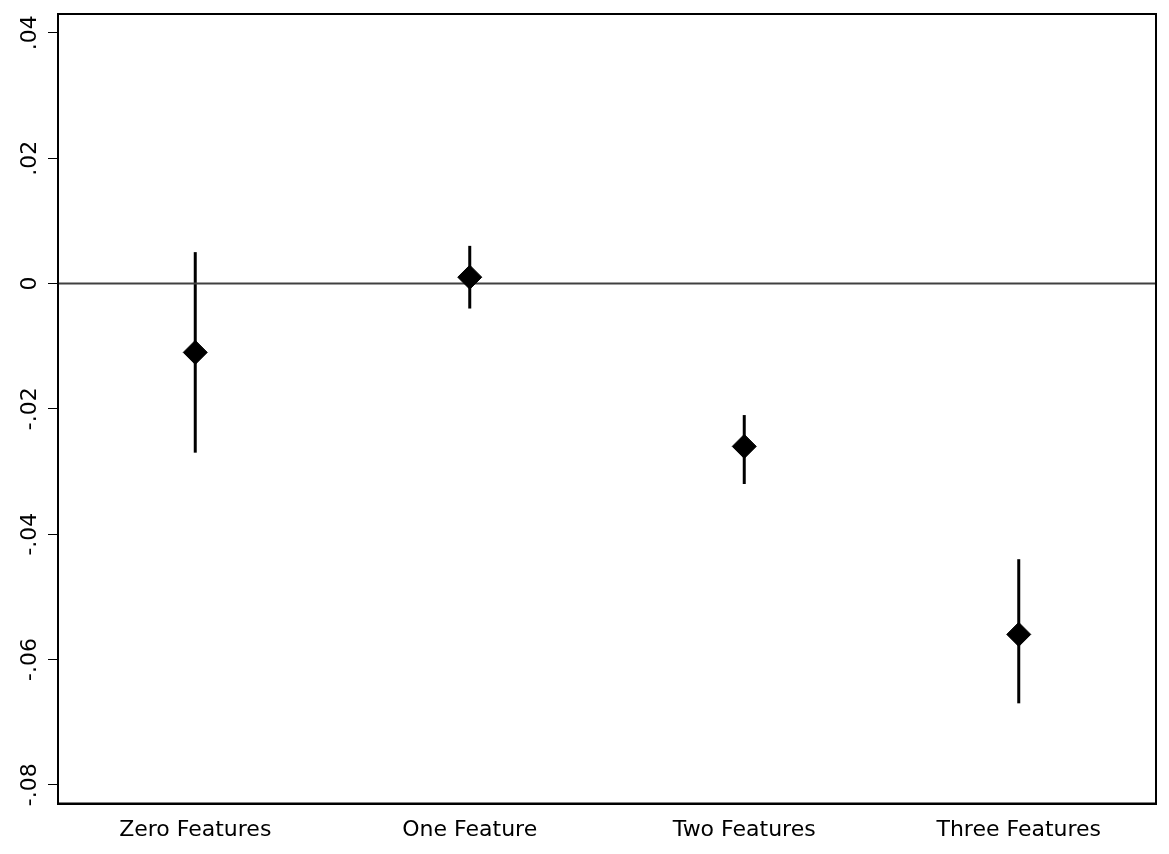 The image size is (1169, 854). Describe the element at coordinates (195, 828) in the screenshot. I see `x-tick-label: Zero Features` at that location.